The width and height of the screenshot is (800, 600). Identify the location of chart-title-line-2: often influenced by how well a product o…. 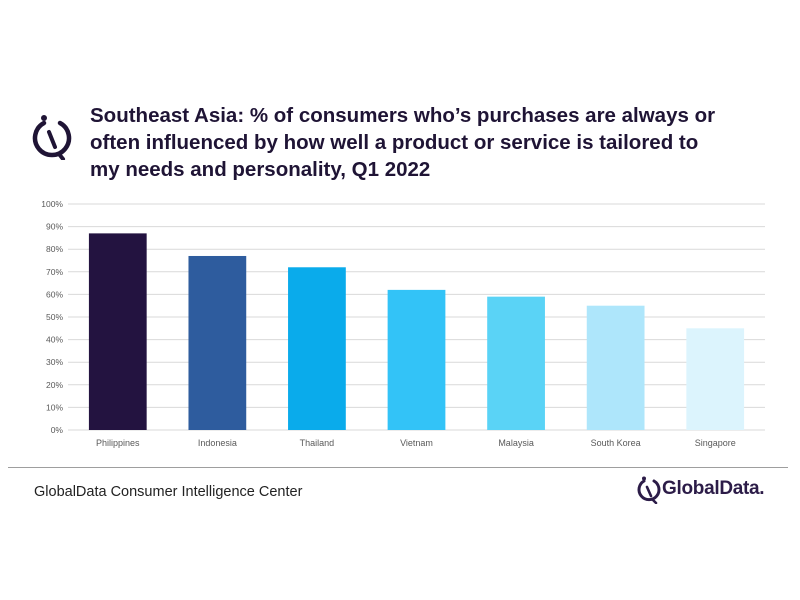
(394, 142).